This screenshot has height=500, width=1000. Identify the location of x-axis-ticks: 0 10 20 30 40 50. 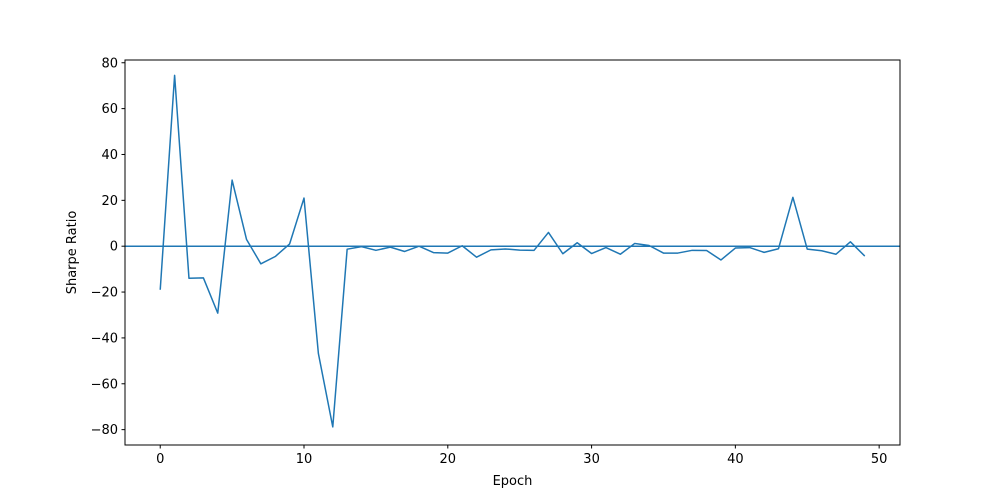
(521, 456).